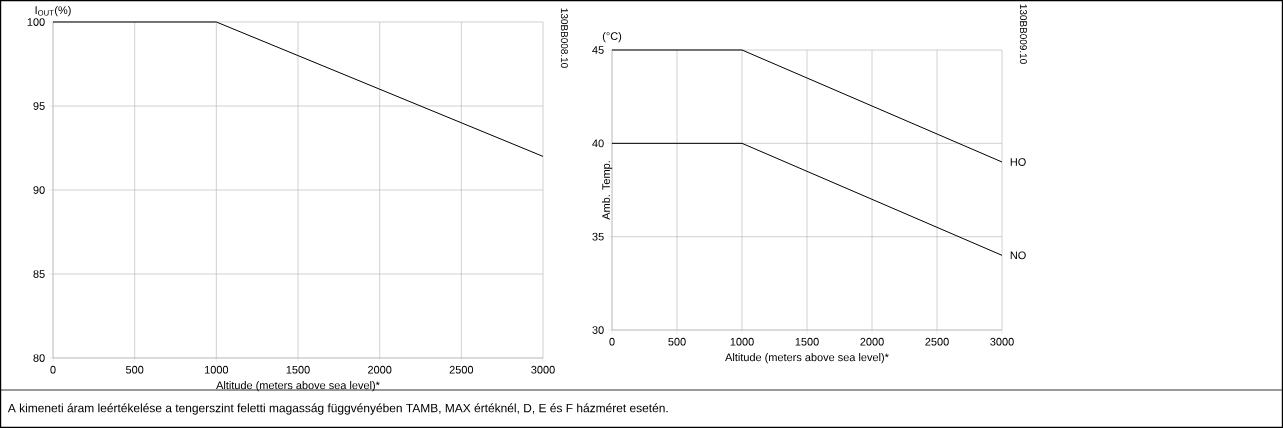 This screenshot has height=428, width=1283. What do you see at coordinates (1018, 162) in the screenshot?
I see `series-label: HO` at bounding box center [1018, 162].